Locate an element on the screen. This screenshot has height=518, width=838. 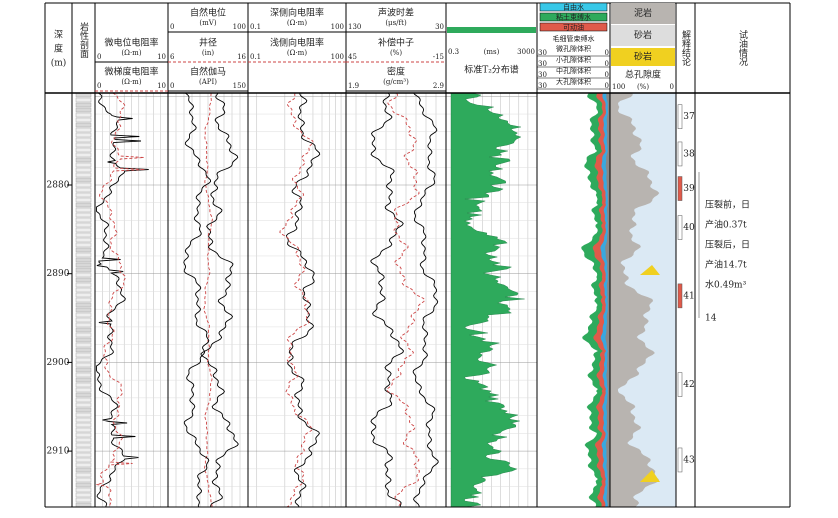
scale-max: 150 is located at coordinates (239, 86).